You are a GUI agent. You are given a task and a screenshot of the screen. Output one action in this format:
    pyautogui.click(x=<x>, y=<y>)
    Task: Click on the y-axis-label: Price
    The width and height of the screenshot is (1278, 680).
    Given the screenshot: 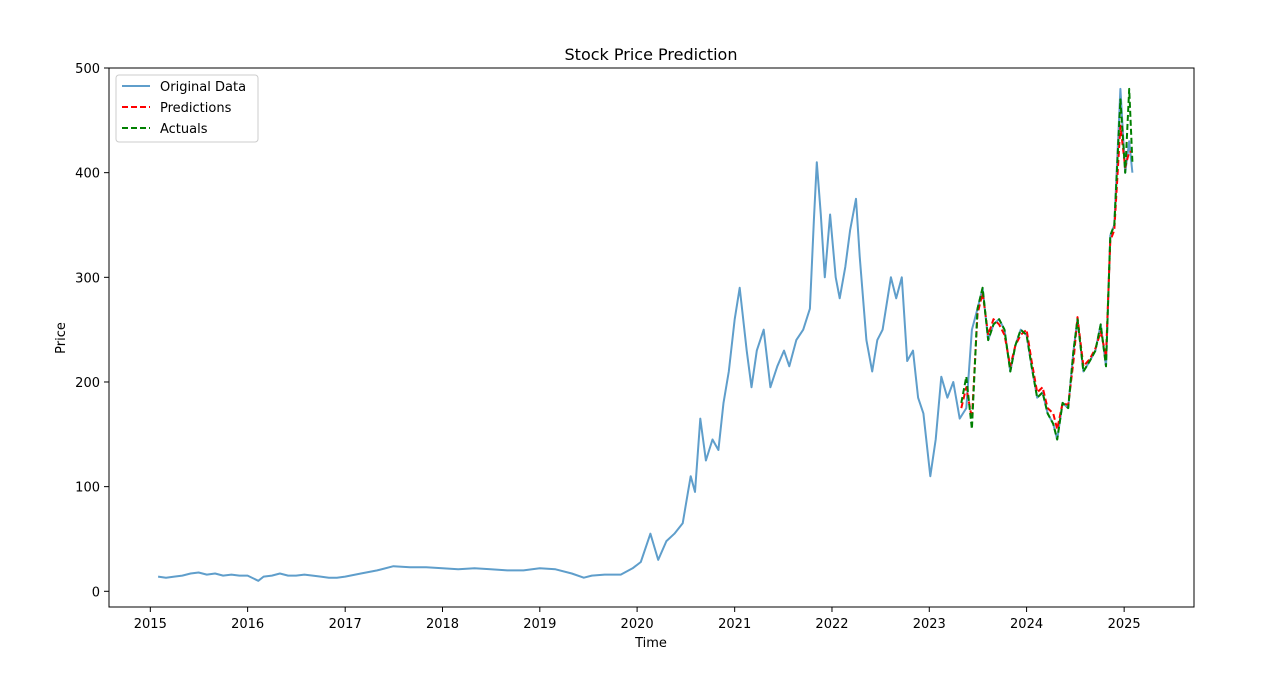 What is the action you would take?
    pyautogui.click(x=61, y=338)
    